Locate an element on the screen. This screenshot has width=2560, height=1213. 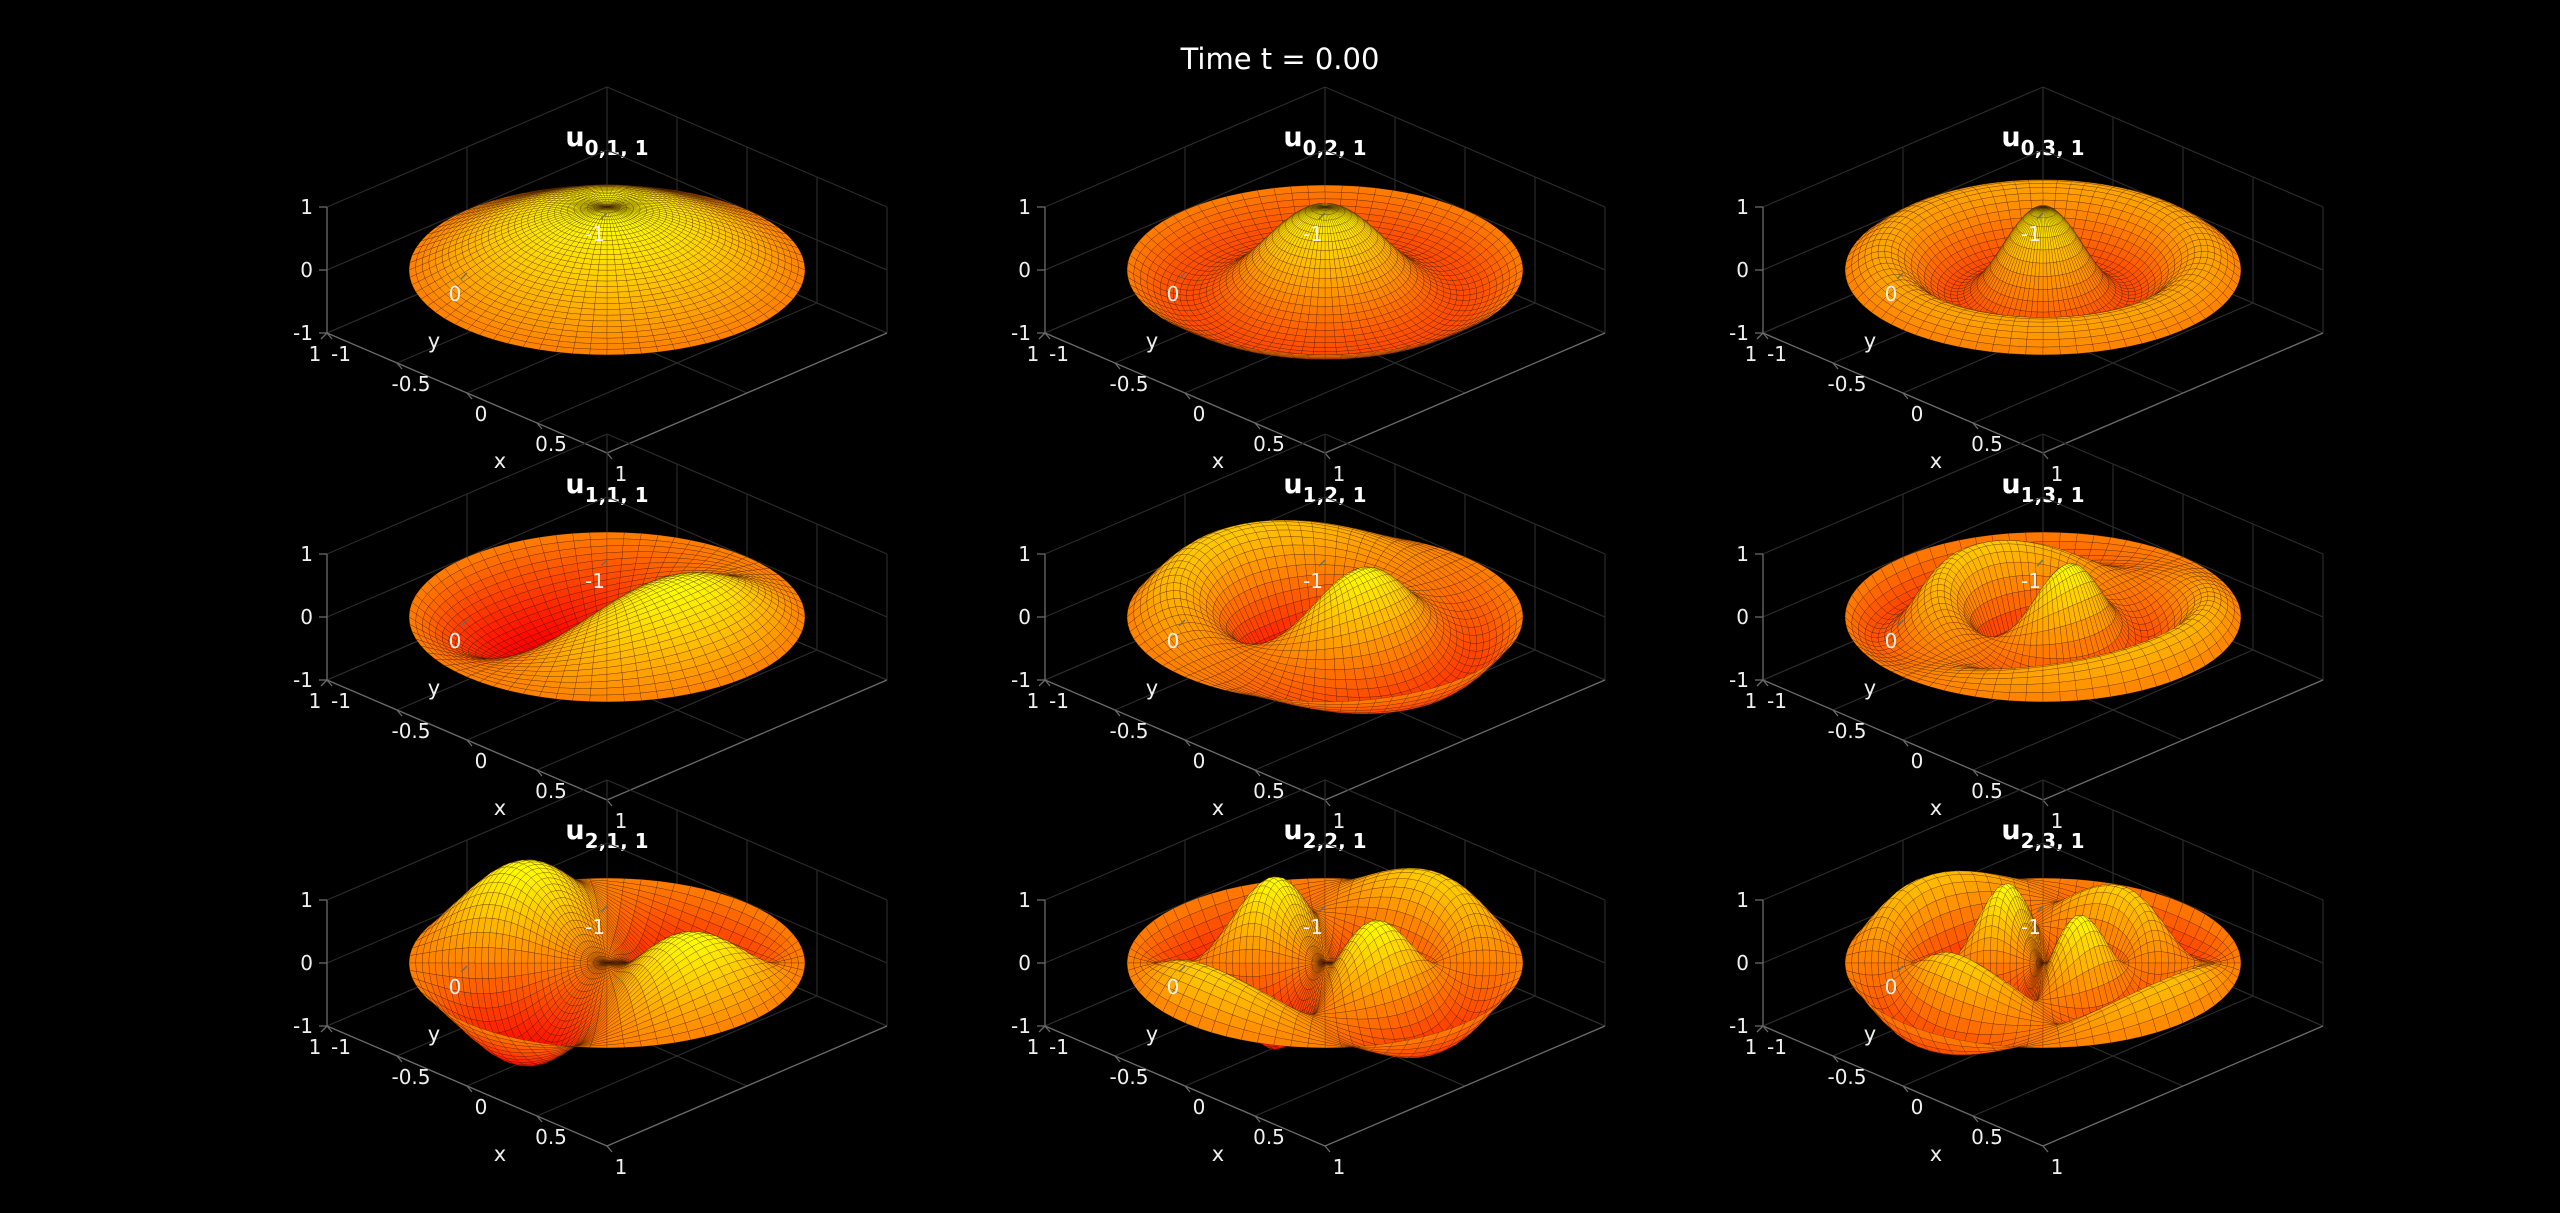
y-tick-label: 0 is located at coordinates (455, 294).